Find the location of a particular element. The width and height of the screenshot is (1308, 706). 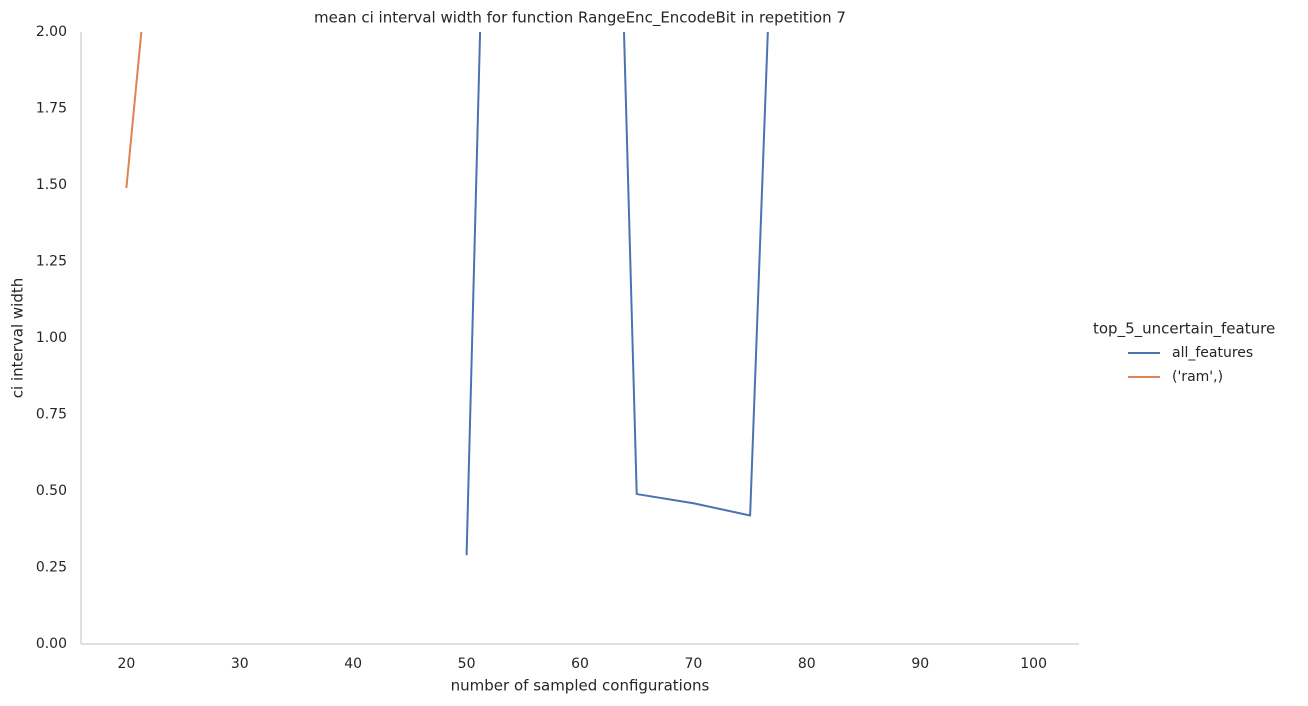

x-tick-label: 90 is located at coordinates (920, 664).